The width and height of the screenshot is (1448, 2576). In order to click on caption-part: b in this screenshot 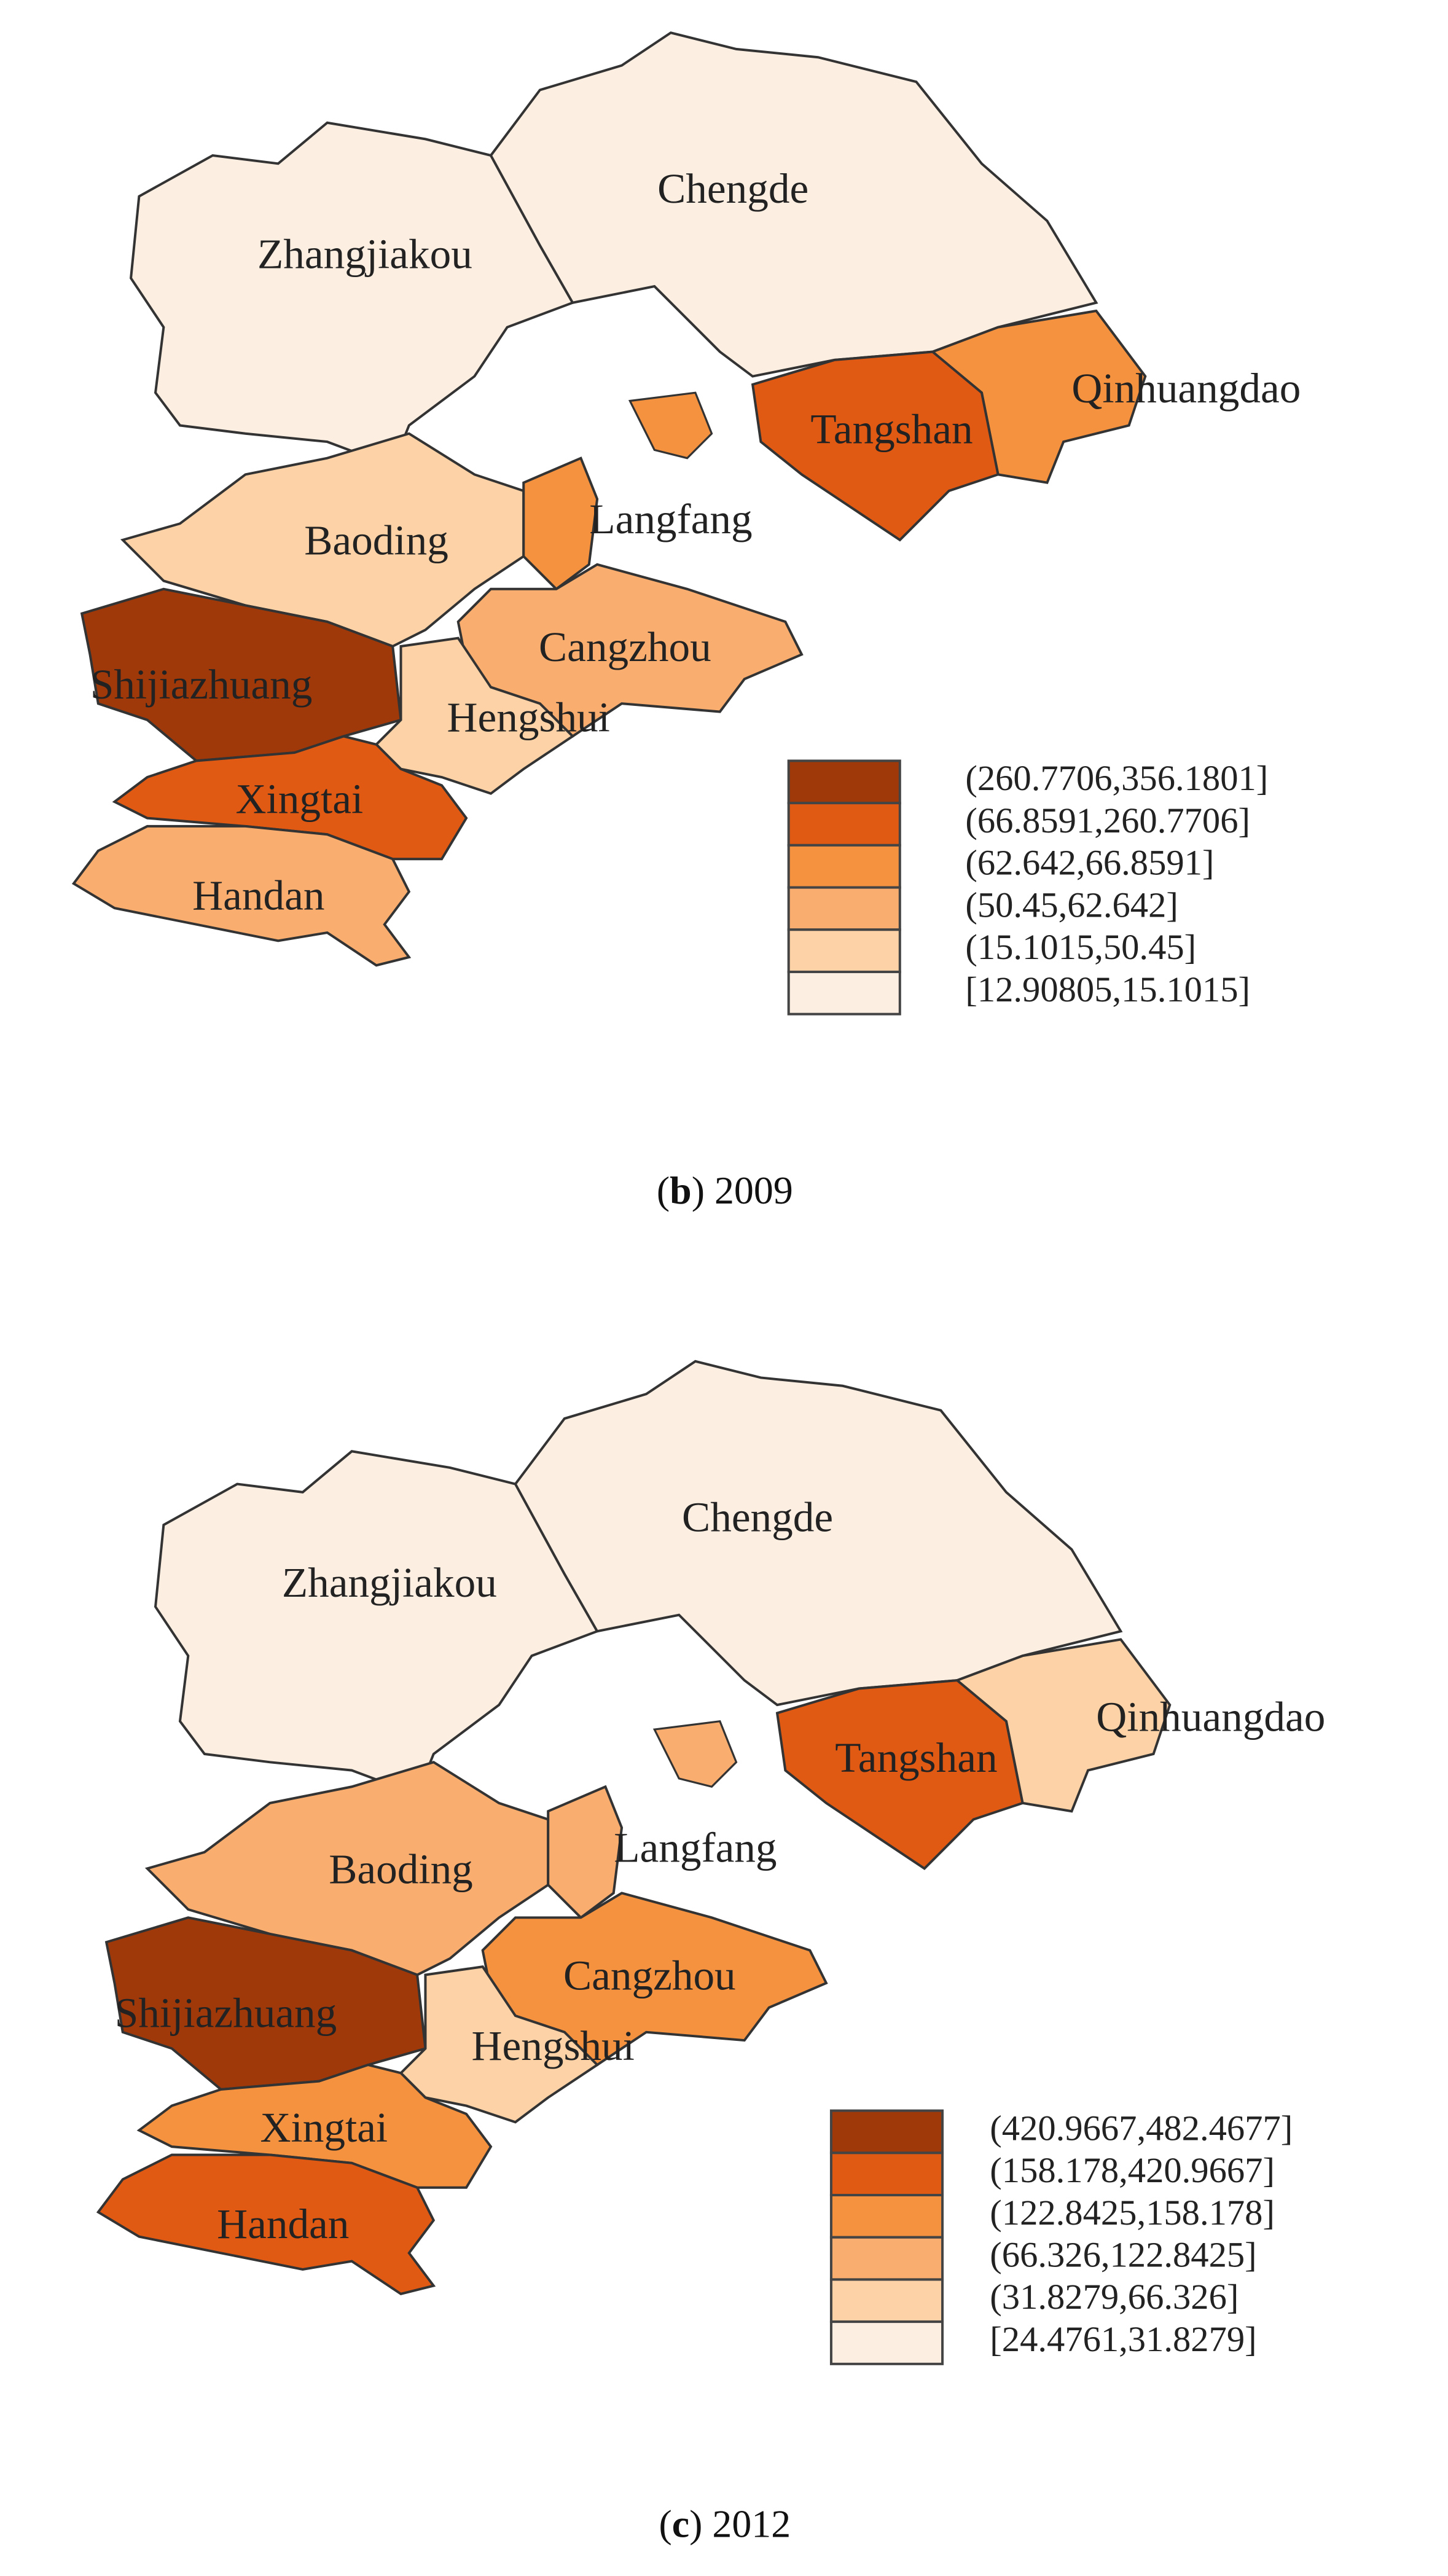, I will do `click(681, 1190)`.